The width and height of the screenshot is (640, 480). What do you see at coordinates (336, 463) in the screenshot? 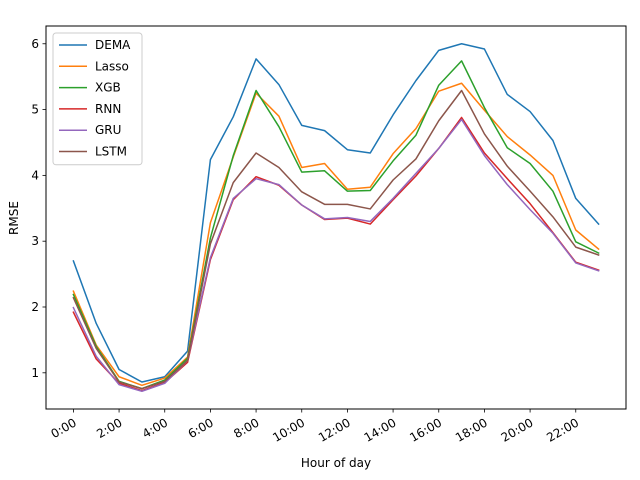
I see `x-axis-label: Hour of day` at bounding box center [336, 463].